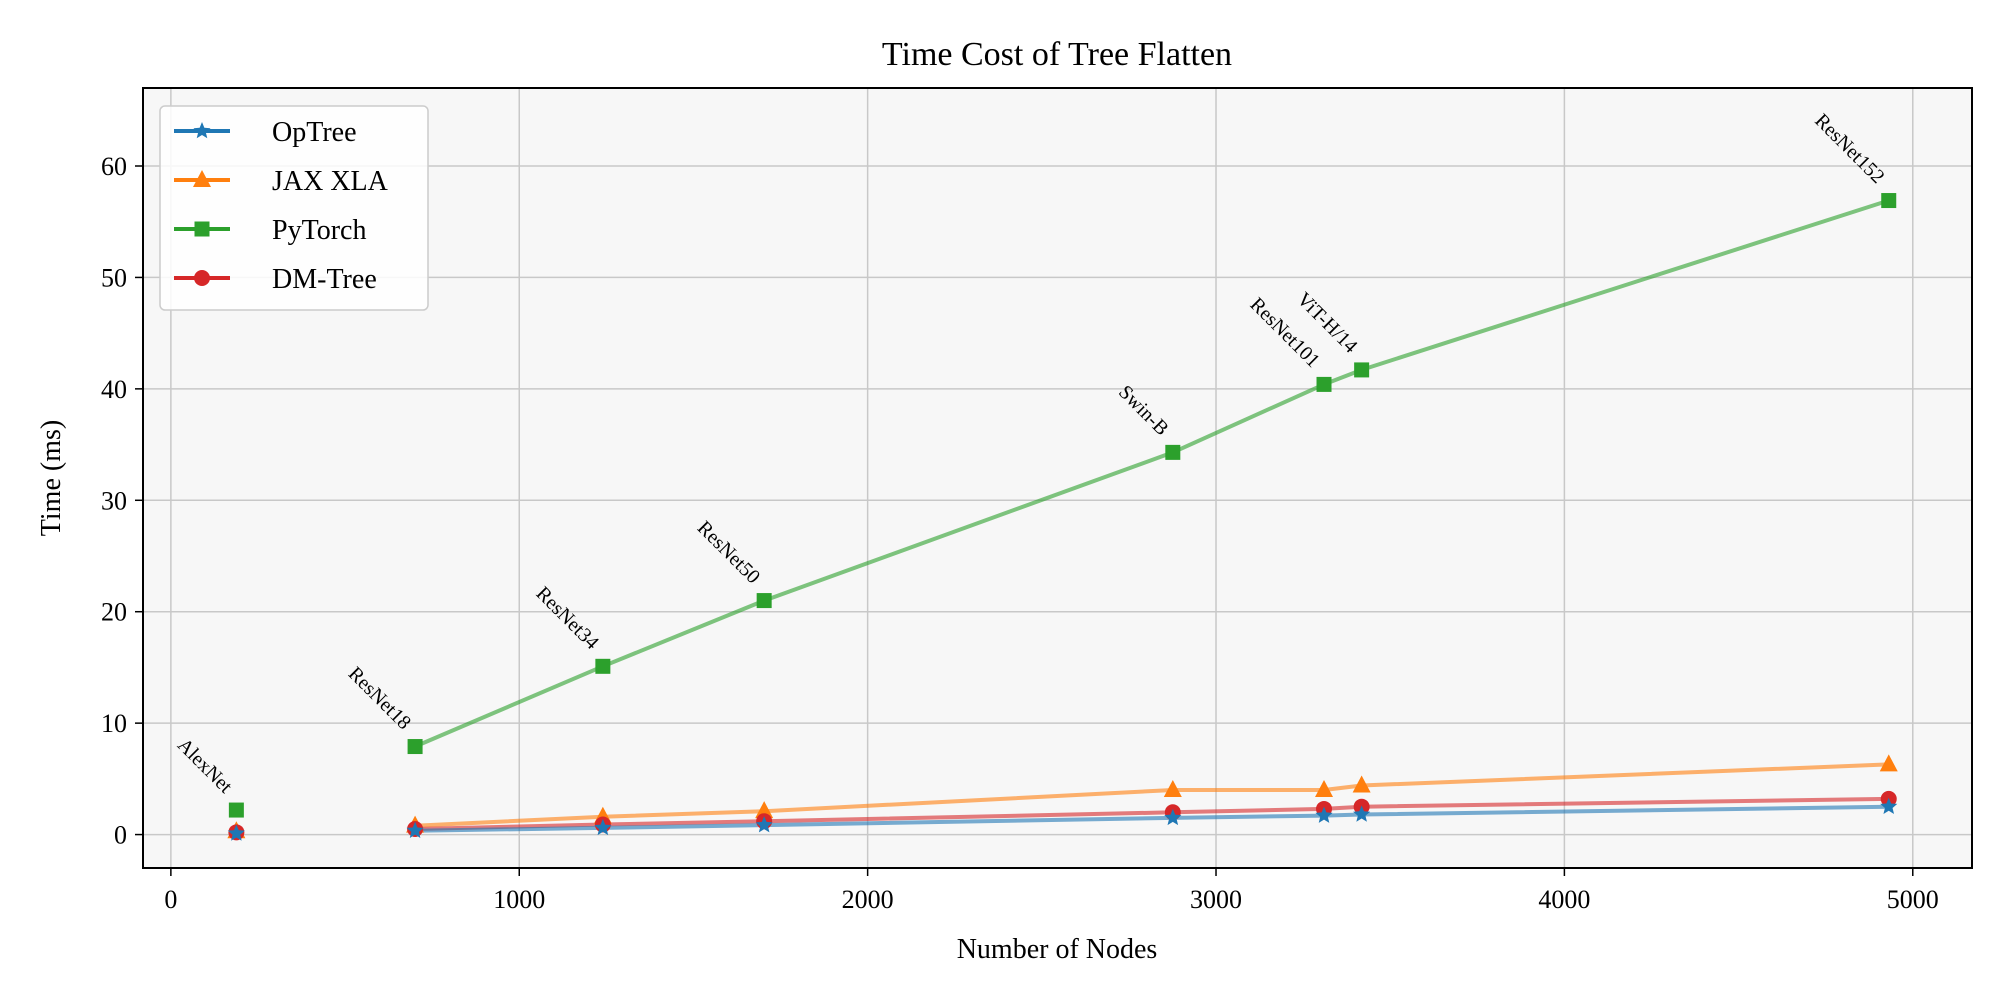 This screenshot has height=1000, width=2000. What do you see at coordinates (1051, 891) in the screenshot?
I see `x-axis-ticks: 0 1000 2000 3000 4000 5000` at bounding box center [1051, 891].